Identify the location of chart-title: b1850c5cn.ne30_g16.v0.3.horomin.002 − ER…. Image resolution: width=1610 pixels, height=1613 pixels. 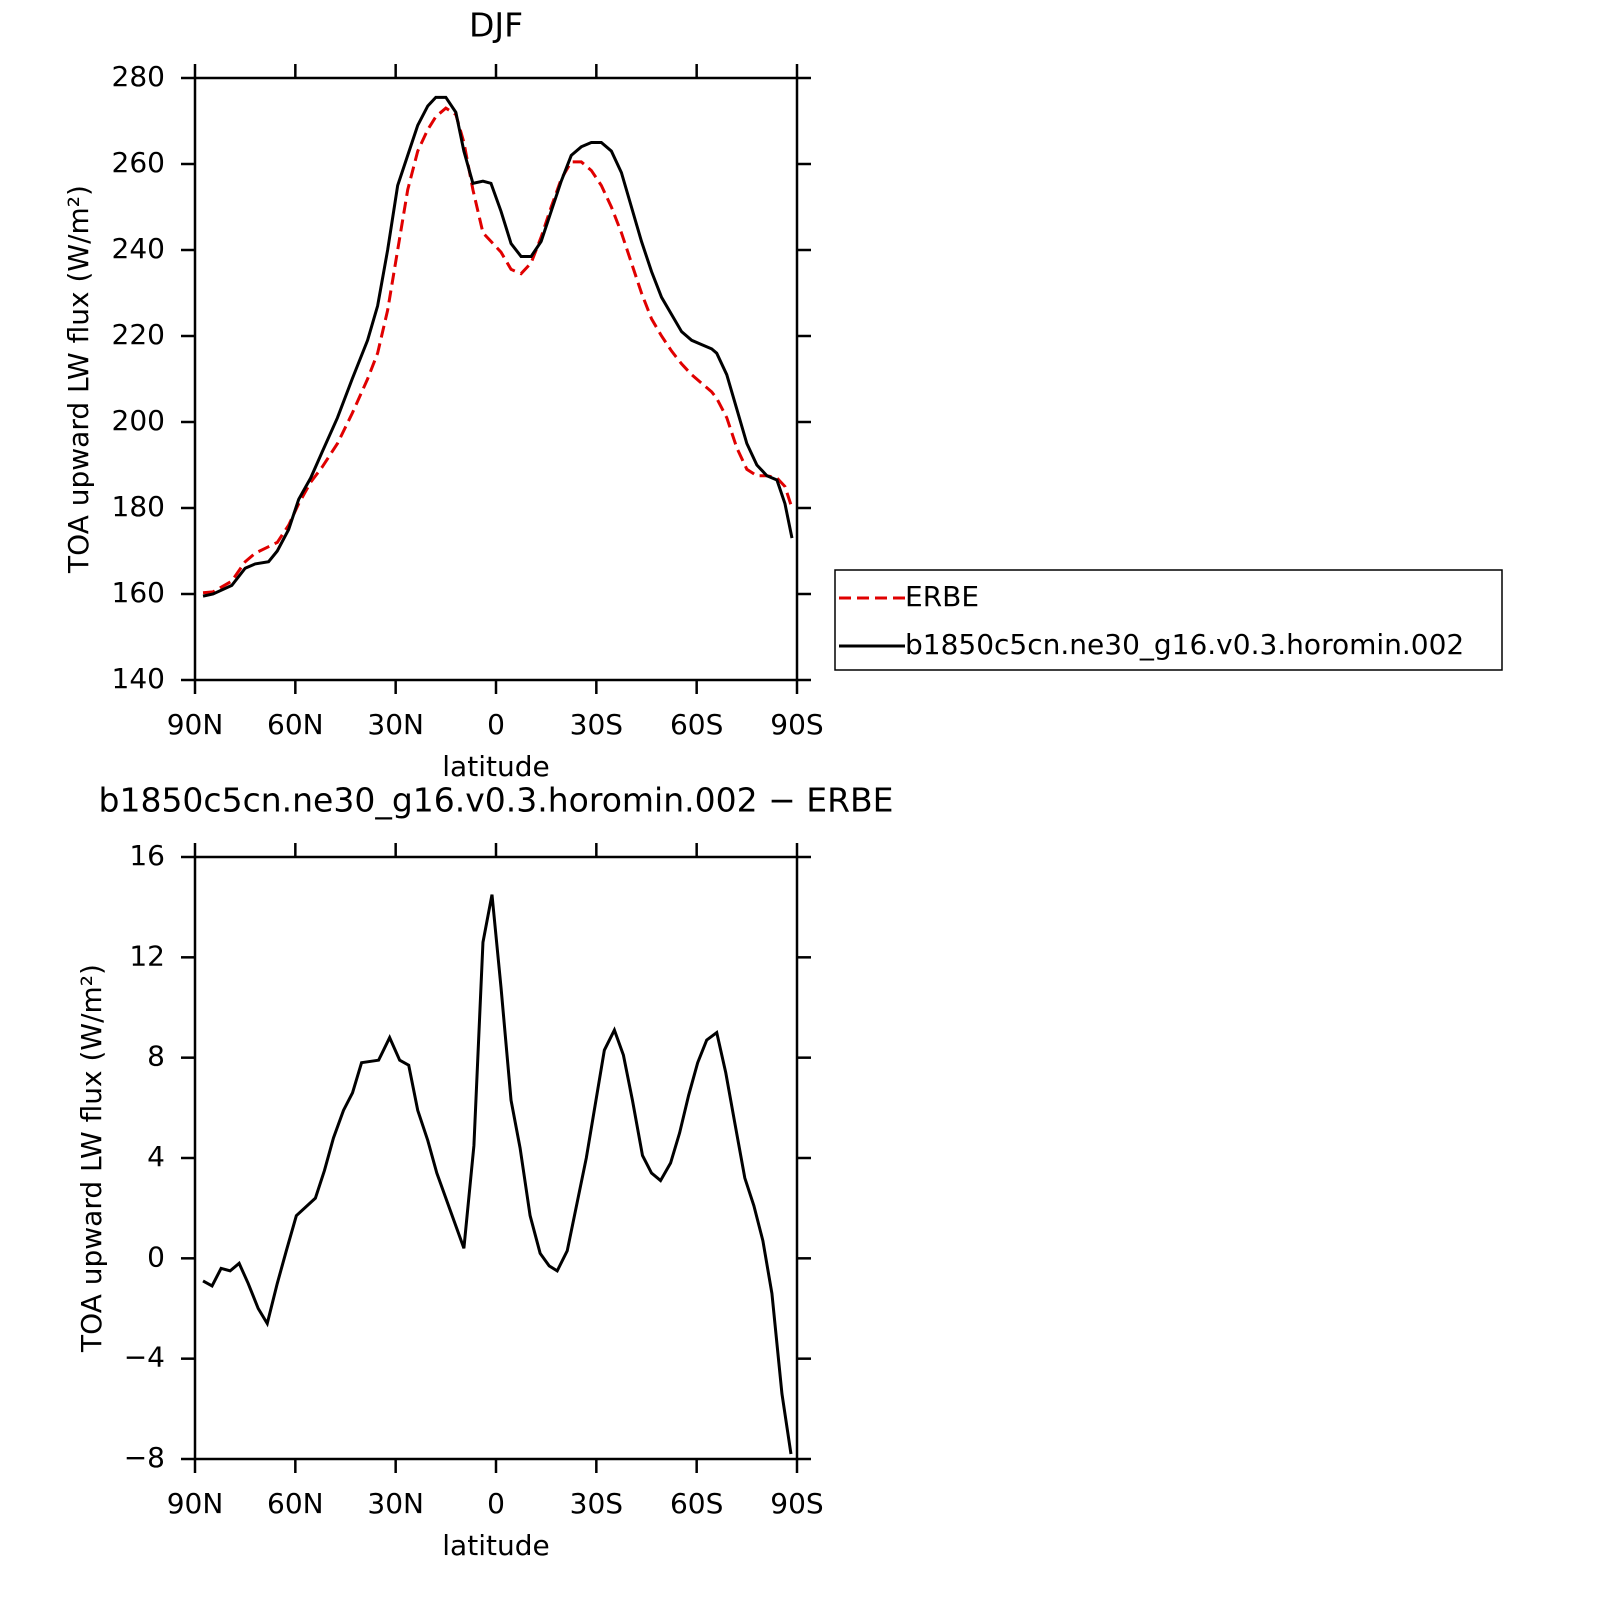
(496, 800).